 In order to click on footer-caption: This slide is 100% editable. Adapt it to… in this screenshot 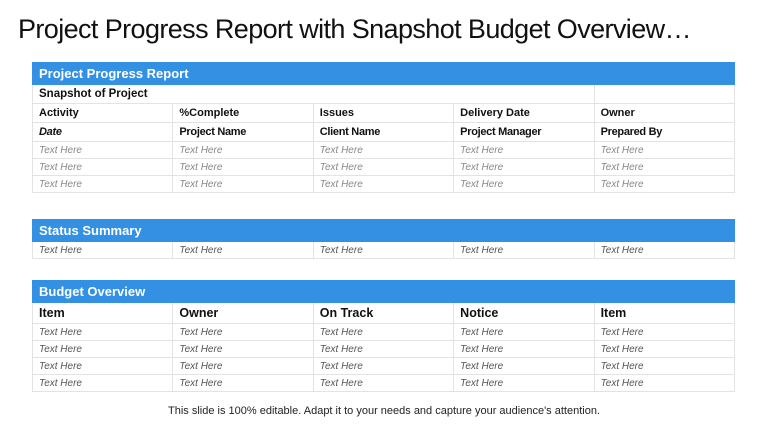, I will do `click(384, 411)`.